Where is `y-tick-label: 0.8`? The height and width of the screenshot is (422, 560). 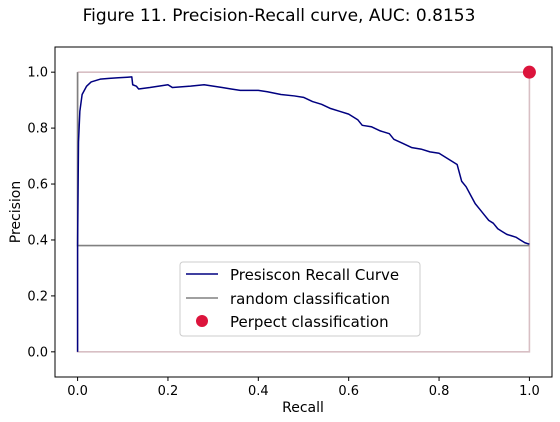
y-tick-label: 0.8 is located at coordinates (37, 129).